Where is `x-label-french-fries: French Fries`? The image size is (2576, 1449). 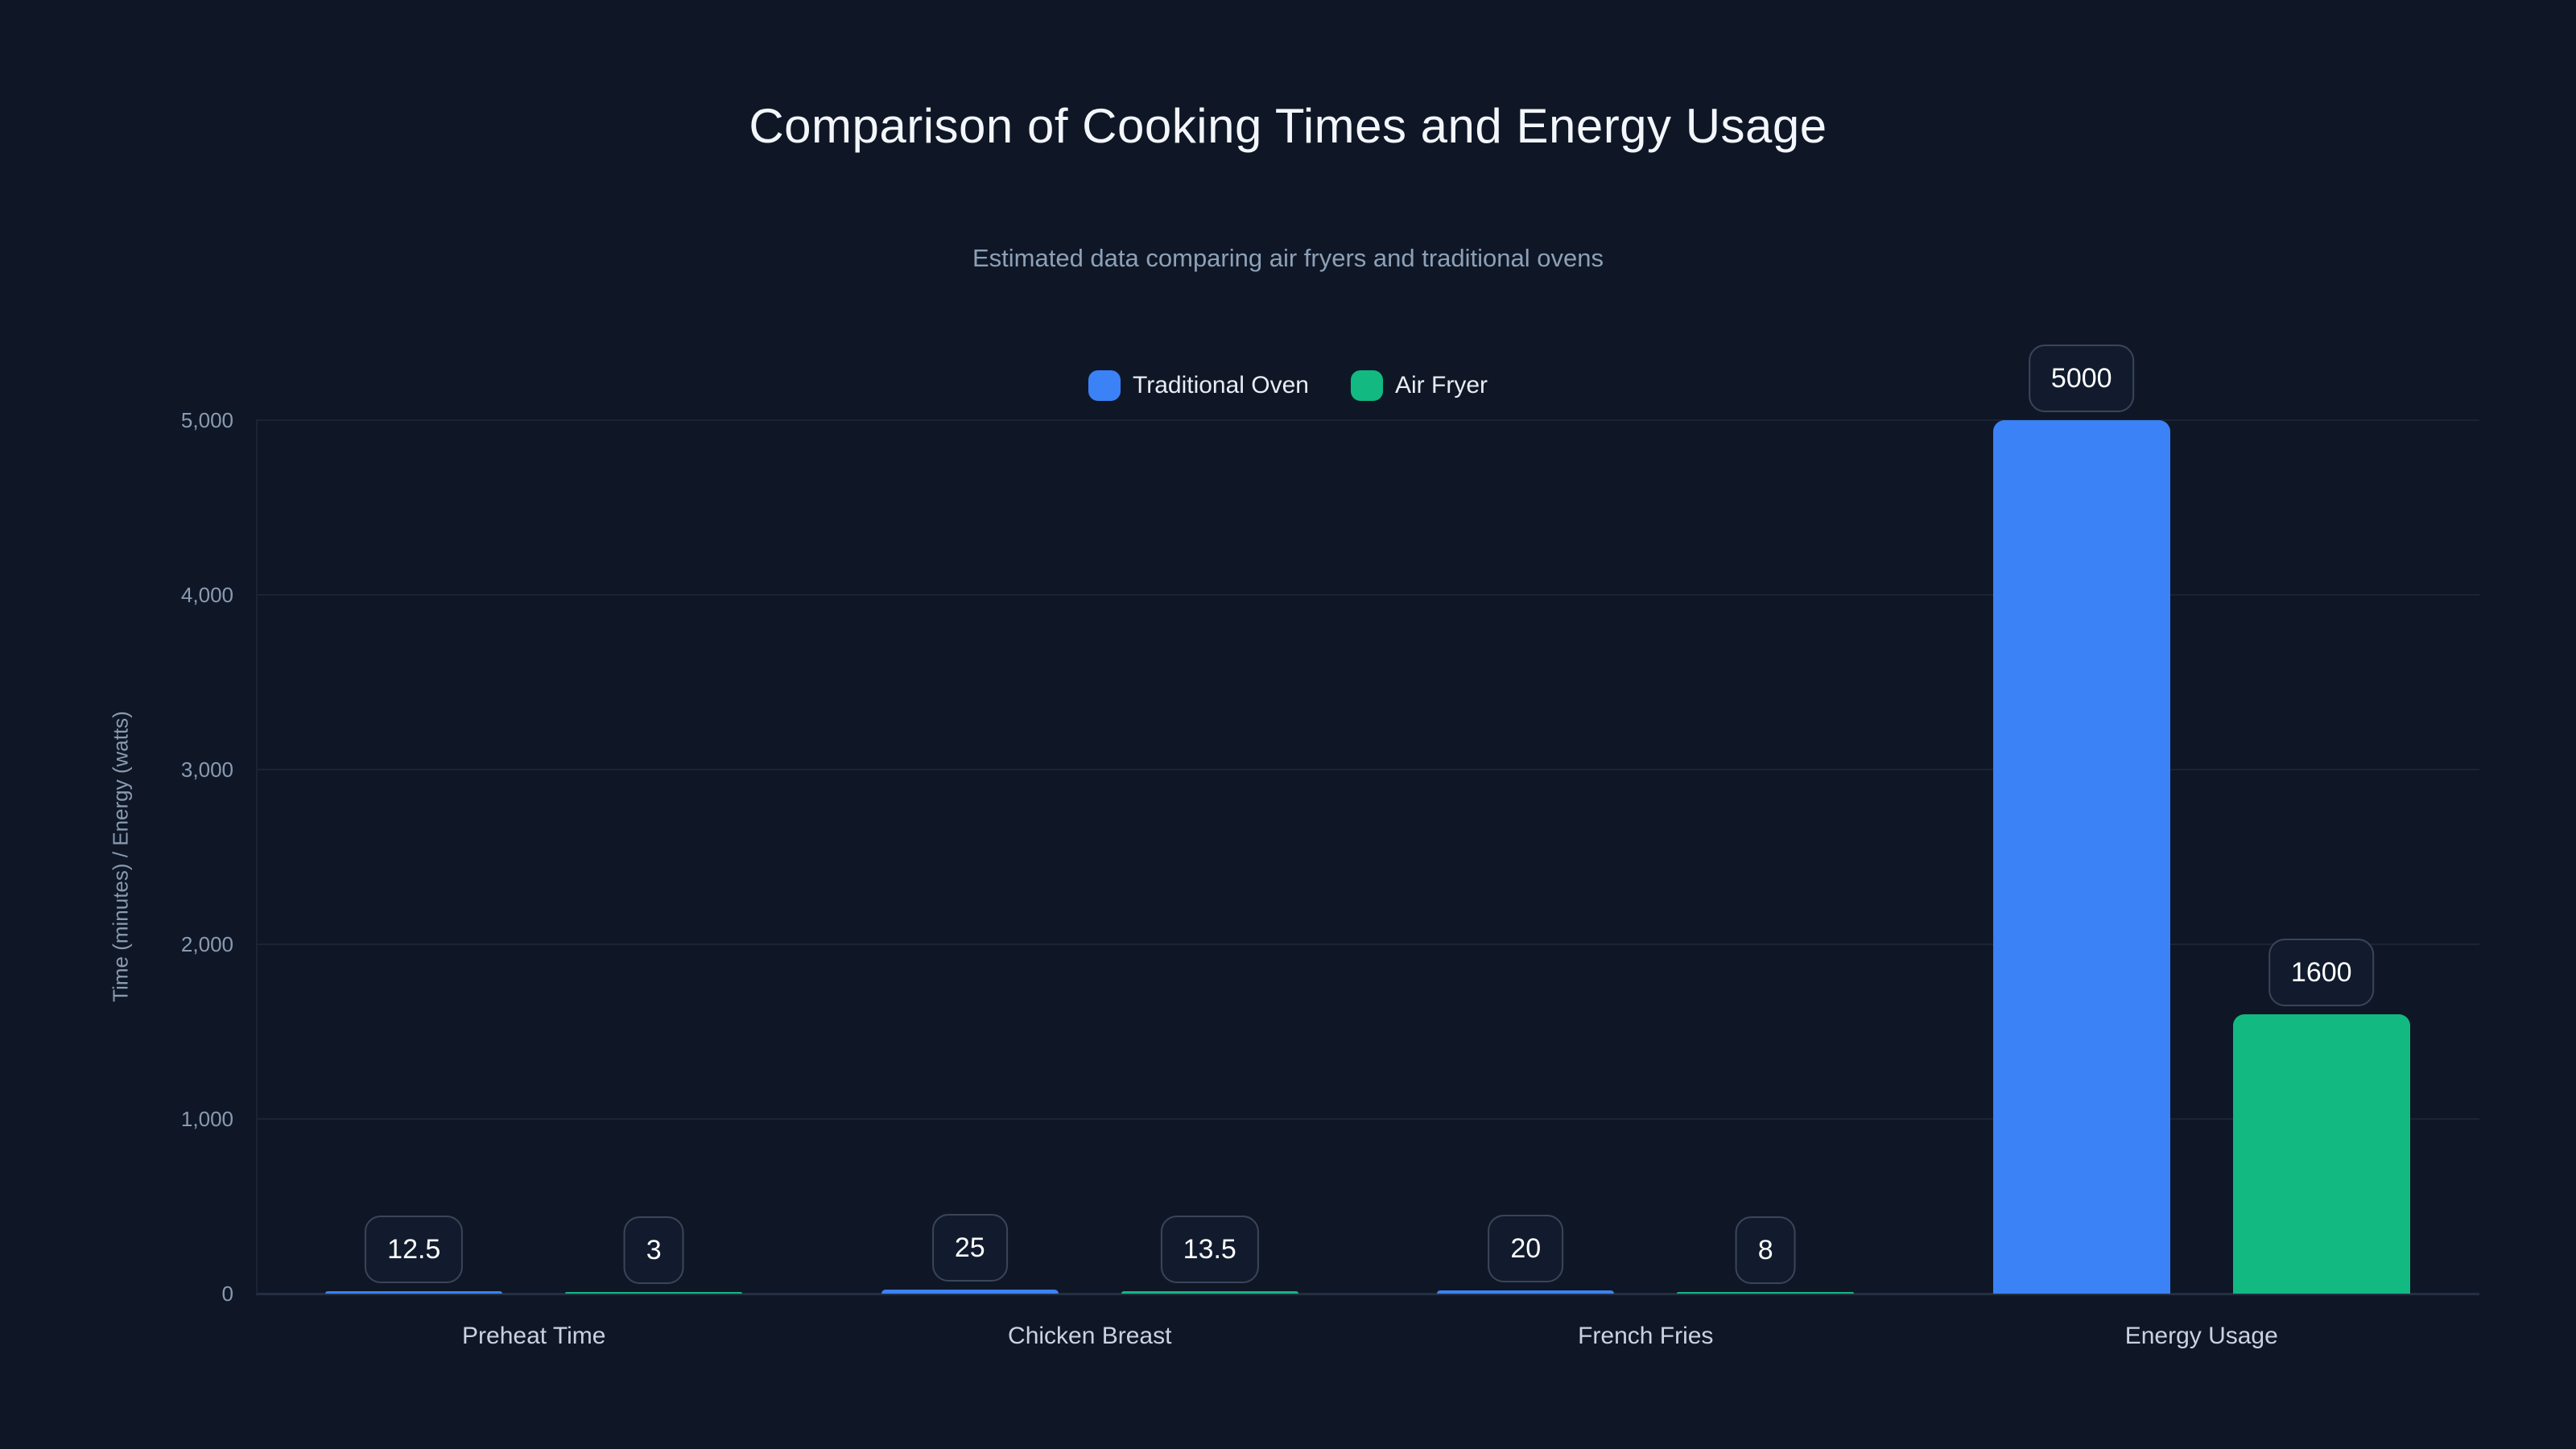 x-label-french-fries: French Fries is located at coordinates (1646, 1336).